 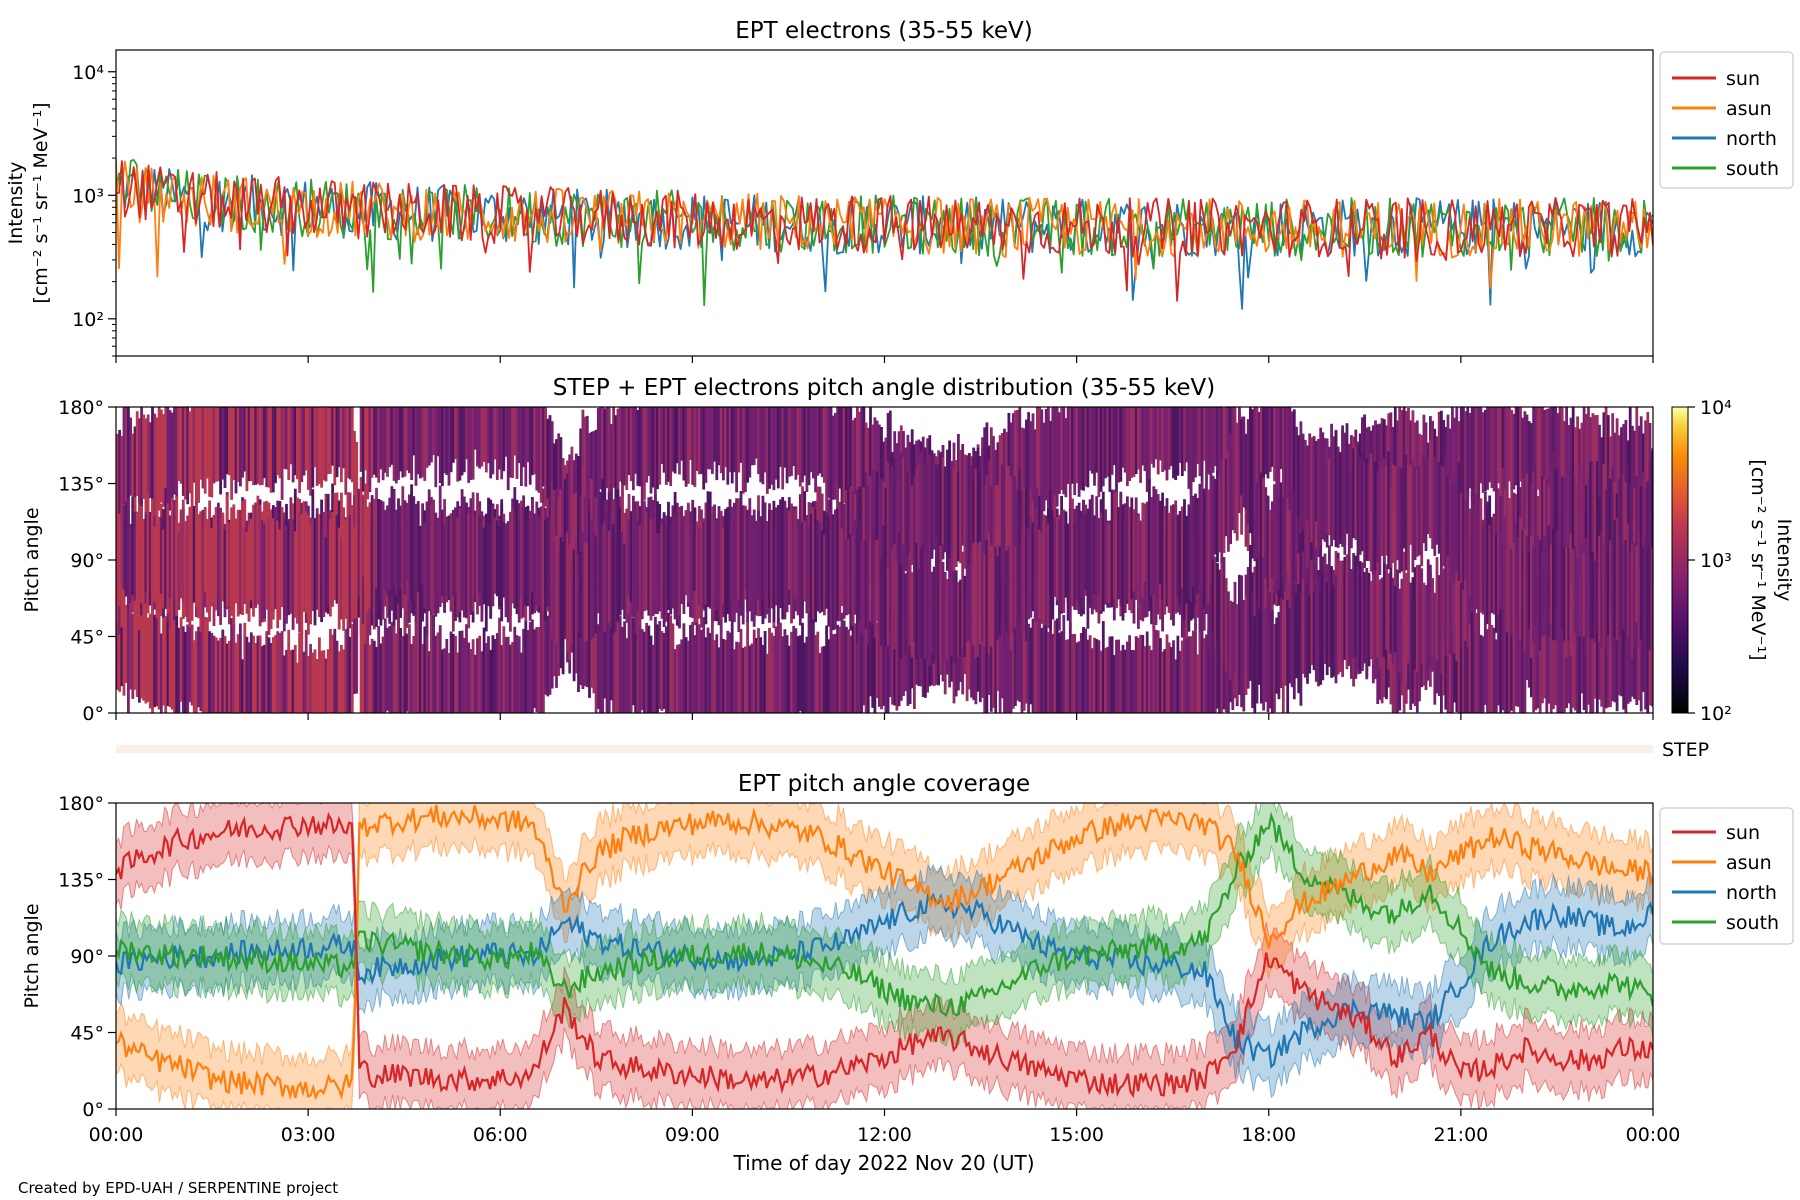 What do you see at coordinates (500, 1135) in the screenshot?
I see `x-tick-label: 06:00` at bounding box center [500, 1135].